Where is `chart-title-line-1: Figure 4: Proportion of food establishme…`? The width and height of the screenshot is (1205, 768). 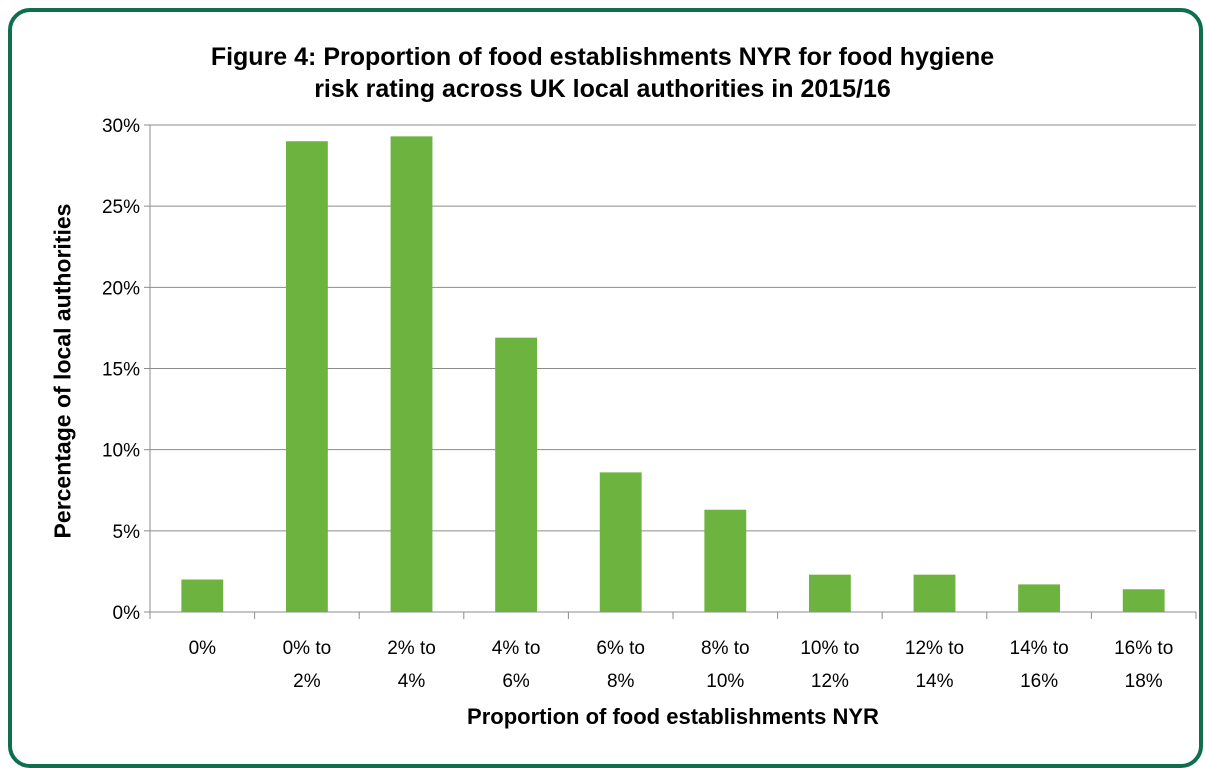
chart-title-line-1: Figure 4: Proportion of food establishme… is located at coordinates (602, 57).